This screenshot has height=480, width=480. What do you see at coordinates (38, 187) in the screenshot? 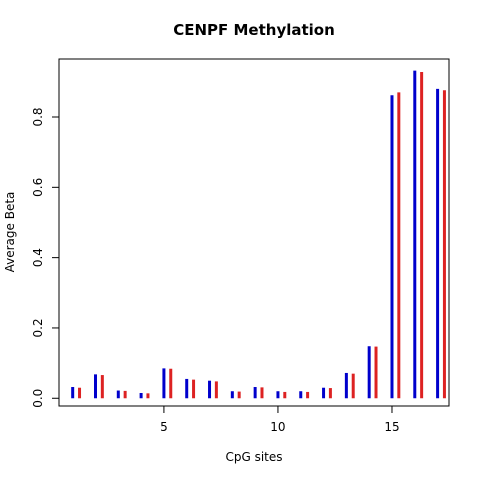
I see `y-tick-label-0.6: 0.6` at bounding box center [38, 187].